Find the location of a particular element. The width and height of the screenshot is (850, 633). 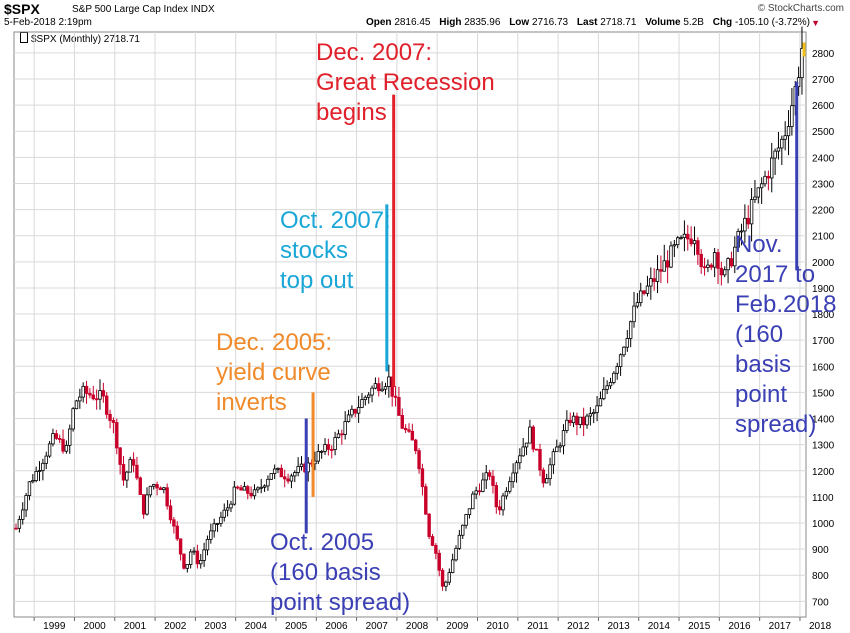

y-tick-label: 2000 is located at coordinates (823, 263).